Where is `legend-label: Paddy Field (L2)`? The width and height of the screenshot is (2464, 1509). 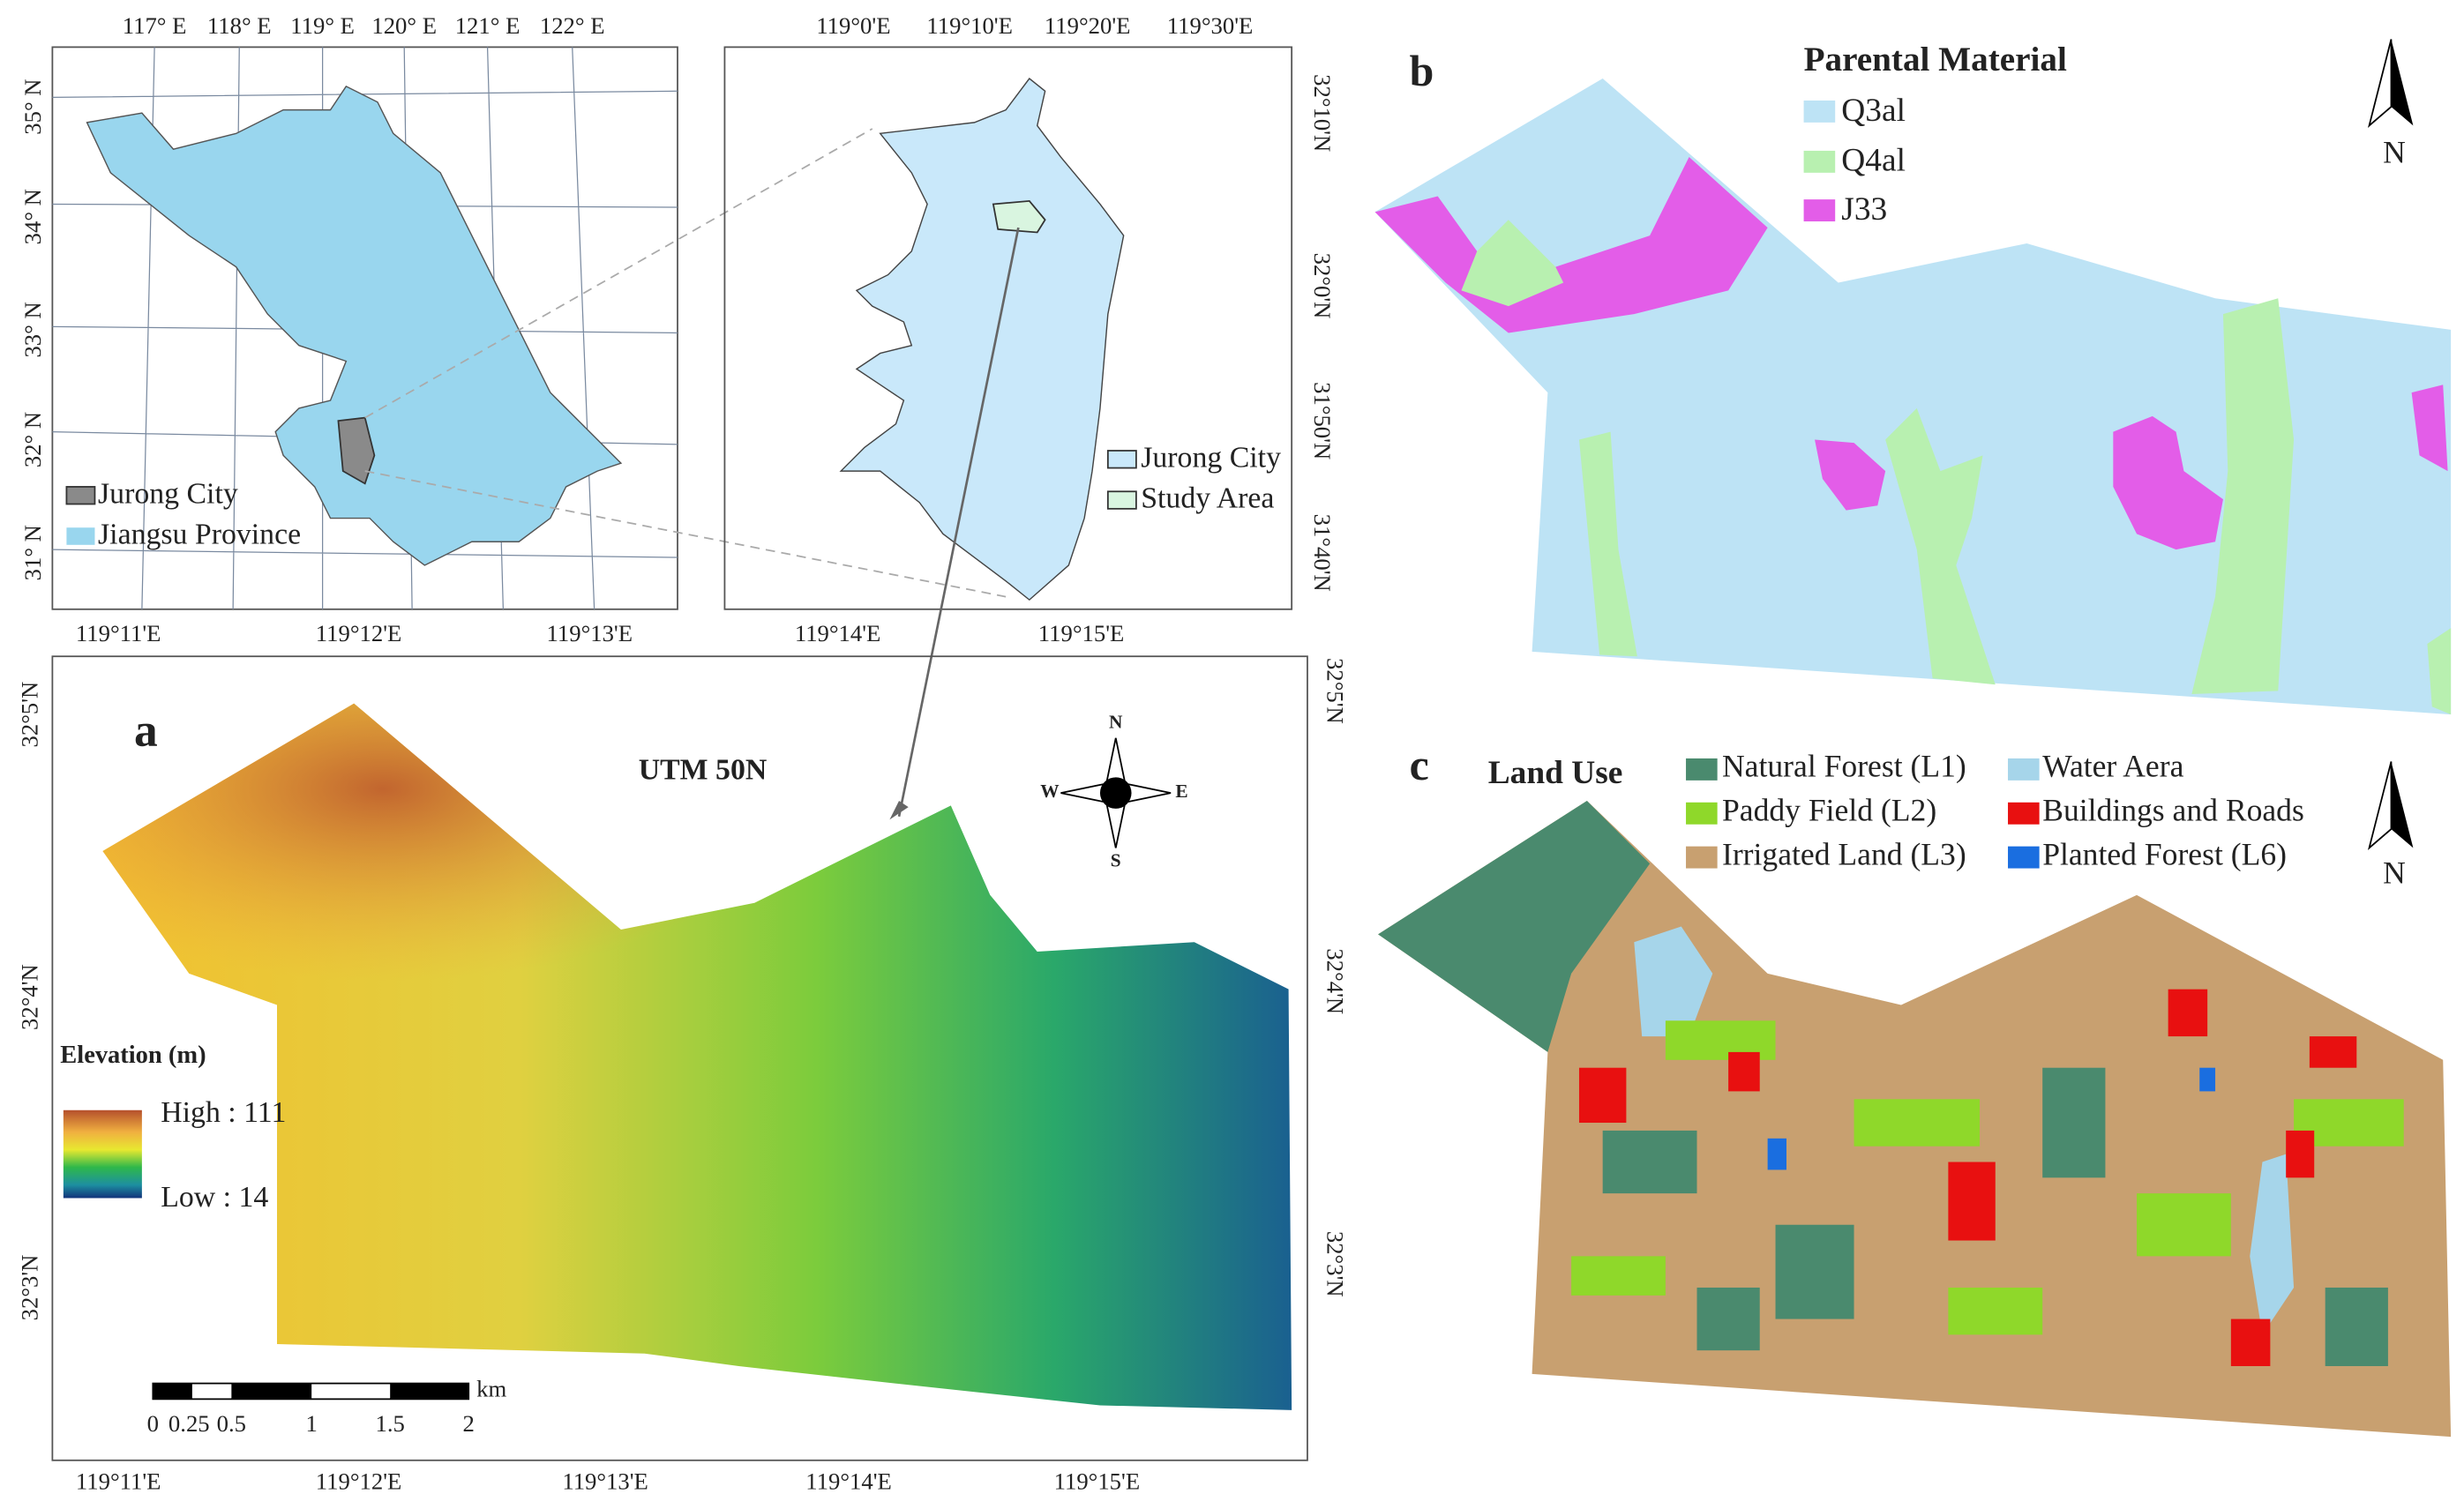
legend-label: Paddy Field (L2) is located at coordinates (1829, 809).